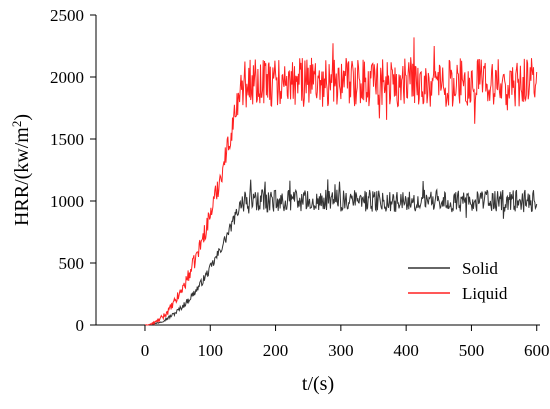 The height and width of the screenshot is (409, 550). What do you see at coordinates (341, 350) in the screenshot?
I see `x-tick-label: 300` at bounding box center [341, 350].